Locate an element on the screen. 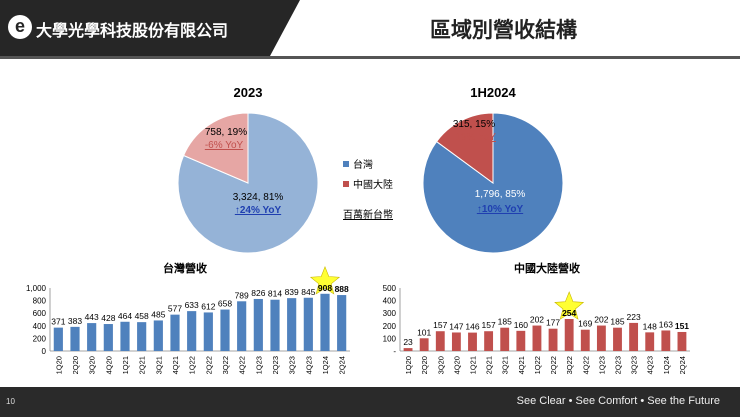  header-divider is located at coordinates (370, 57).